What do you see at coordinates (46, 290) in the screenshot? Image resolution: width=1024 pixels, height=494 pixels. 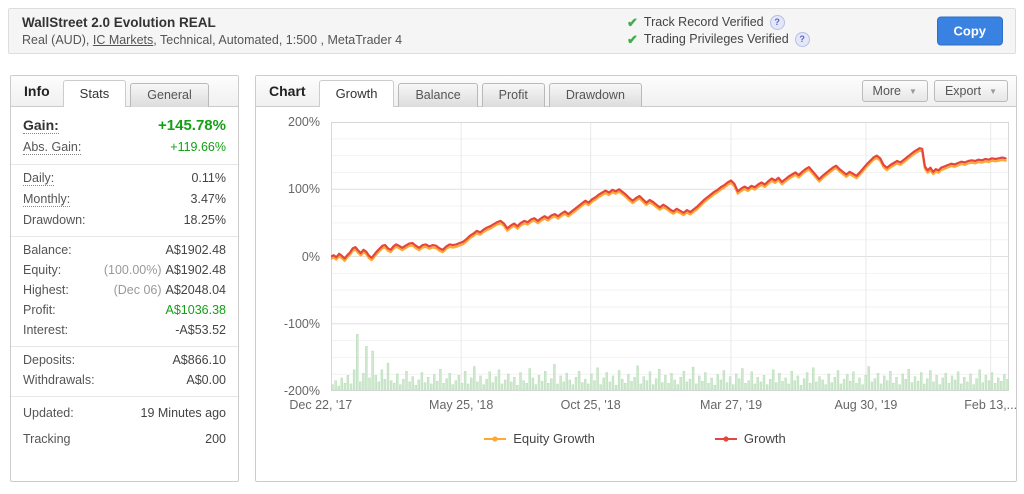 I see `stat-label: Highest:` at bounding box center [46, 290].